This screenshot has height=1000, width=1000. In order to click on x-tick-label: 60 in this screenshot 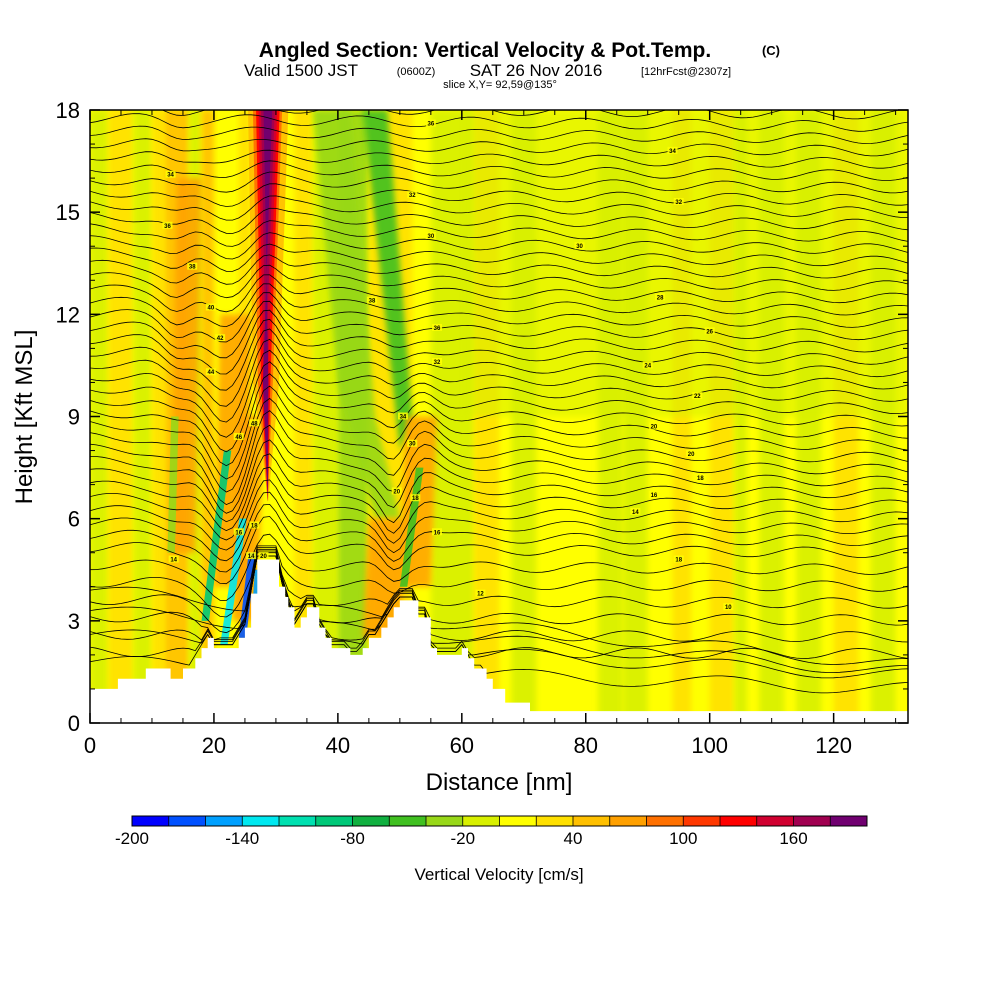, I will do `click(462, 745)`.